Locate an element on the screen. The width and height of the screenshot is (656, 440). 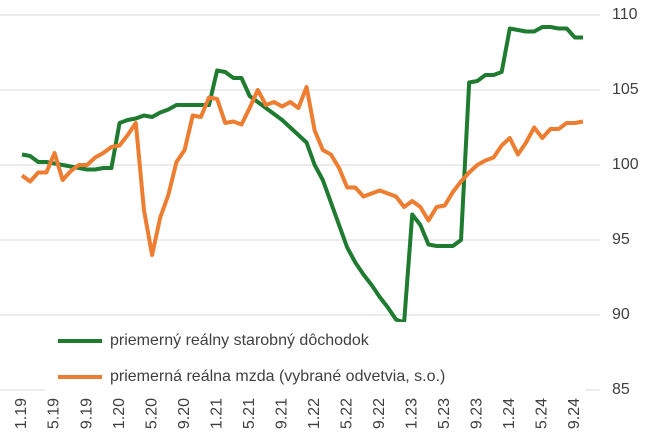
x-tick-label: 9.21 is located at coordinates (281, 413).